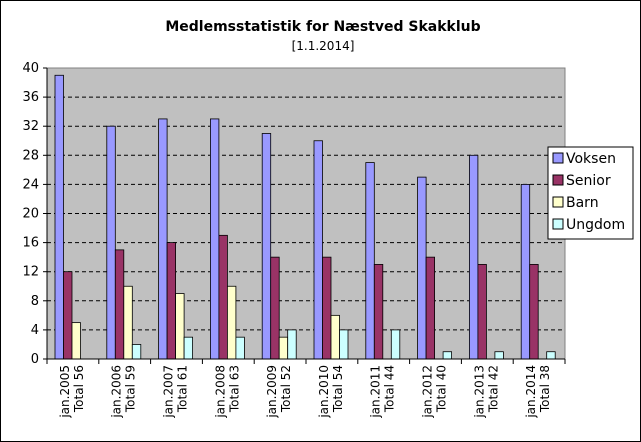 The width and height of the screenshot is (641, 442). What do you see at coordinates (322, 27) in the screenshot?
I see `chart-title: Medlemsstatistik for Næstved Skakklub` at bounding box center [322, 27].